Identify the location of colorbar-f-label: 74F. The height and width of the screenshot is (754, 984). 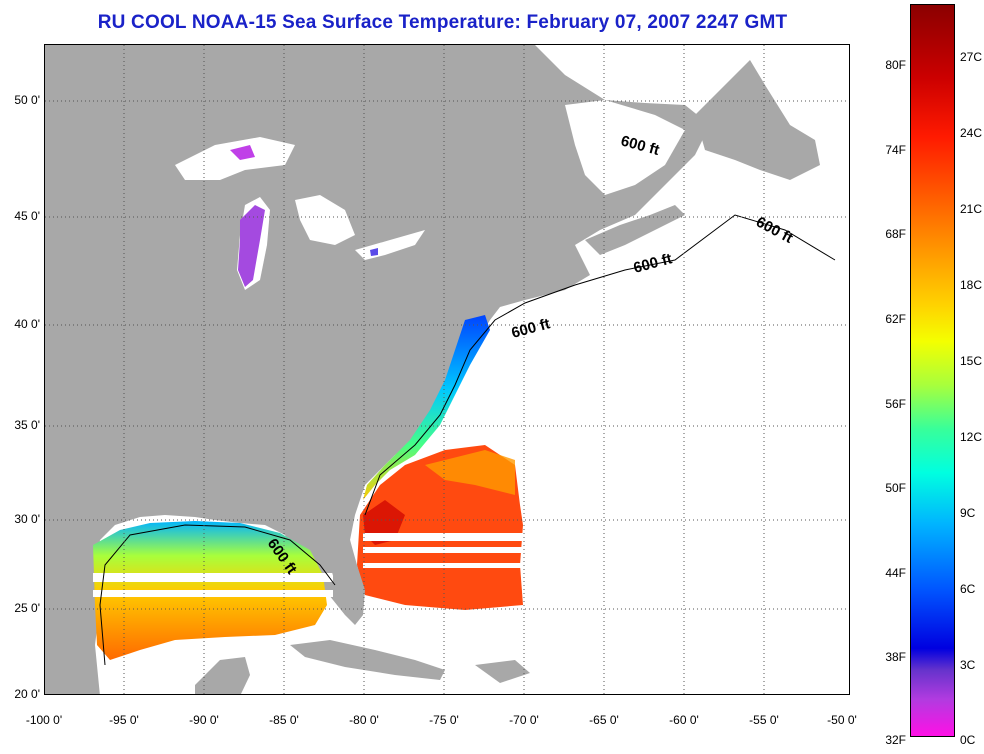
(895, 150).